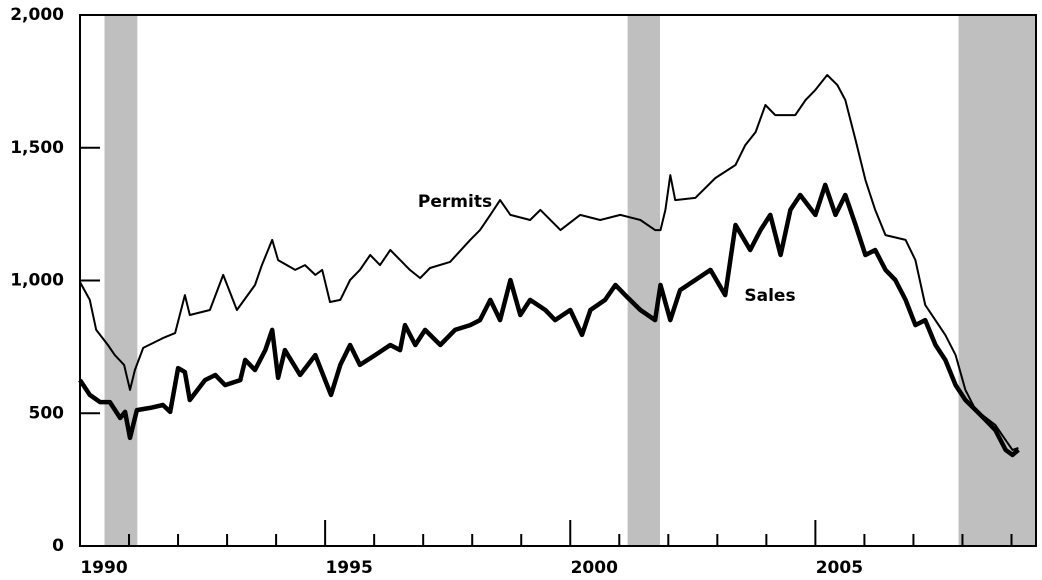  What do you see at coordinates (348, 568) in the screenshot?
I see `x-tick-label: 1995` at bounding box center [348, 568].